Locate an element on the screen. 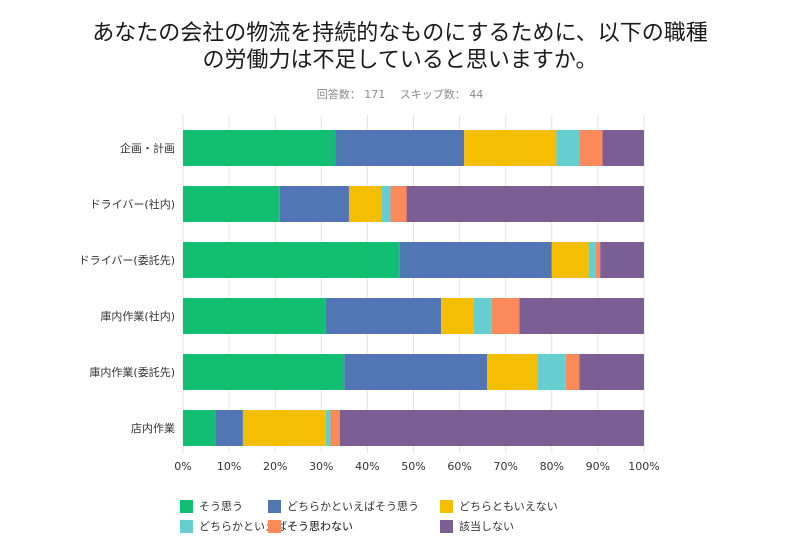 The image size is (800, 547). response-count: 回答数： 171 スキップ数： 44 is located at coordinates (400, 94).